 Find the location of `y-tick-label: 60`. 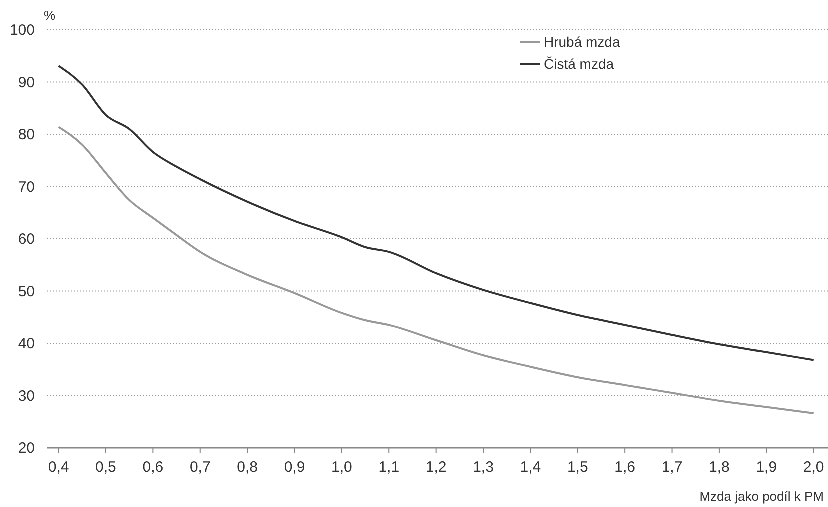

y-tick-label: 60 is located at coordinates (26, 239).